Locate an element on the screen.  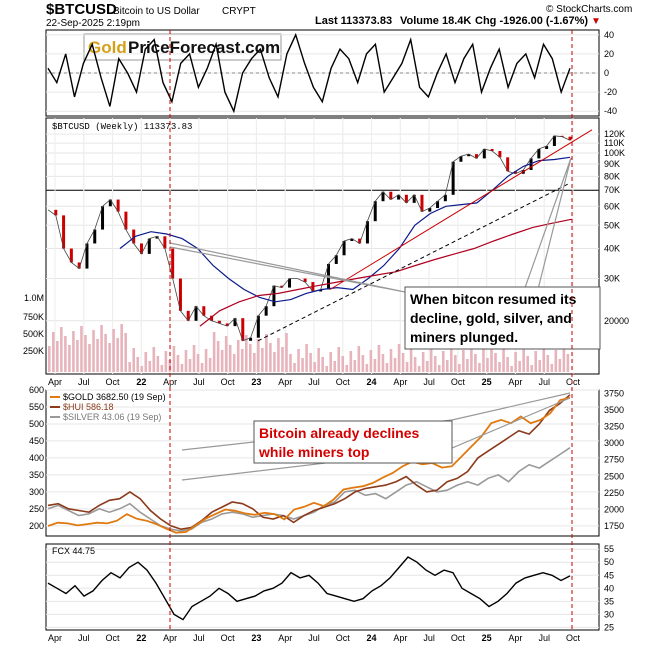
fcx-ytick-2: 35 is located at coordinates (609, 601).